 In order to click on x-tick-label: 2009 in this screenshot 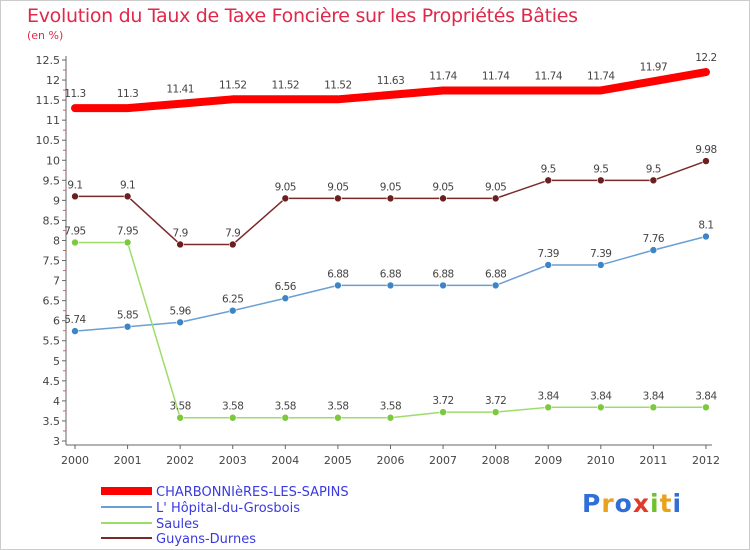, I will do `click(548, 460)`.